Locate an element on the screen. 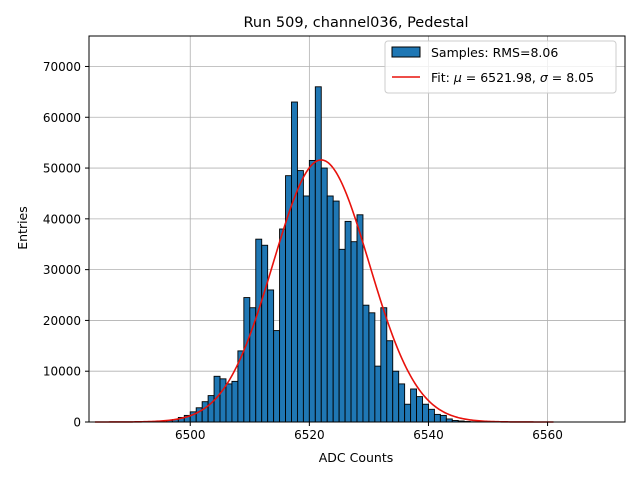 The width and height of the screenshot is (640, 480). legend-fit-prefix: Fit: is located at coordinates (442, 77).